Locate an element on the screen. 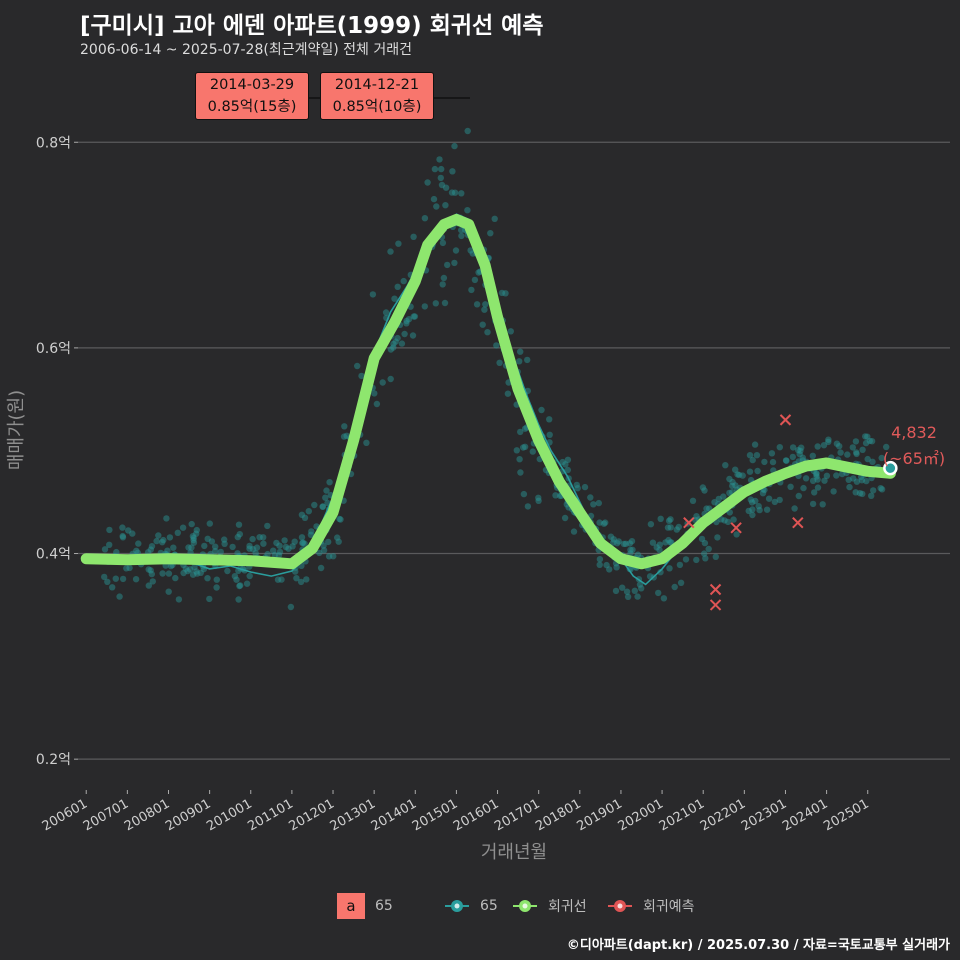 This screenshot has width=960, height=960. annotation-1: 2014-03-29 0.85억(15층) is located at coordinates (252, 96).